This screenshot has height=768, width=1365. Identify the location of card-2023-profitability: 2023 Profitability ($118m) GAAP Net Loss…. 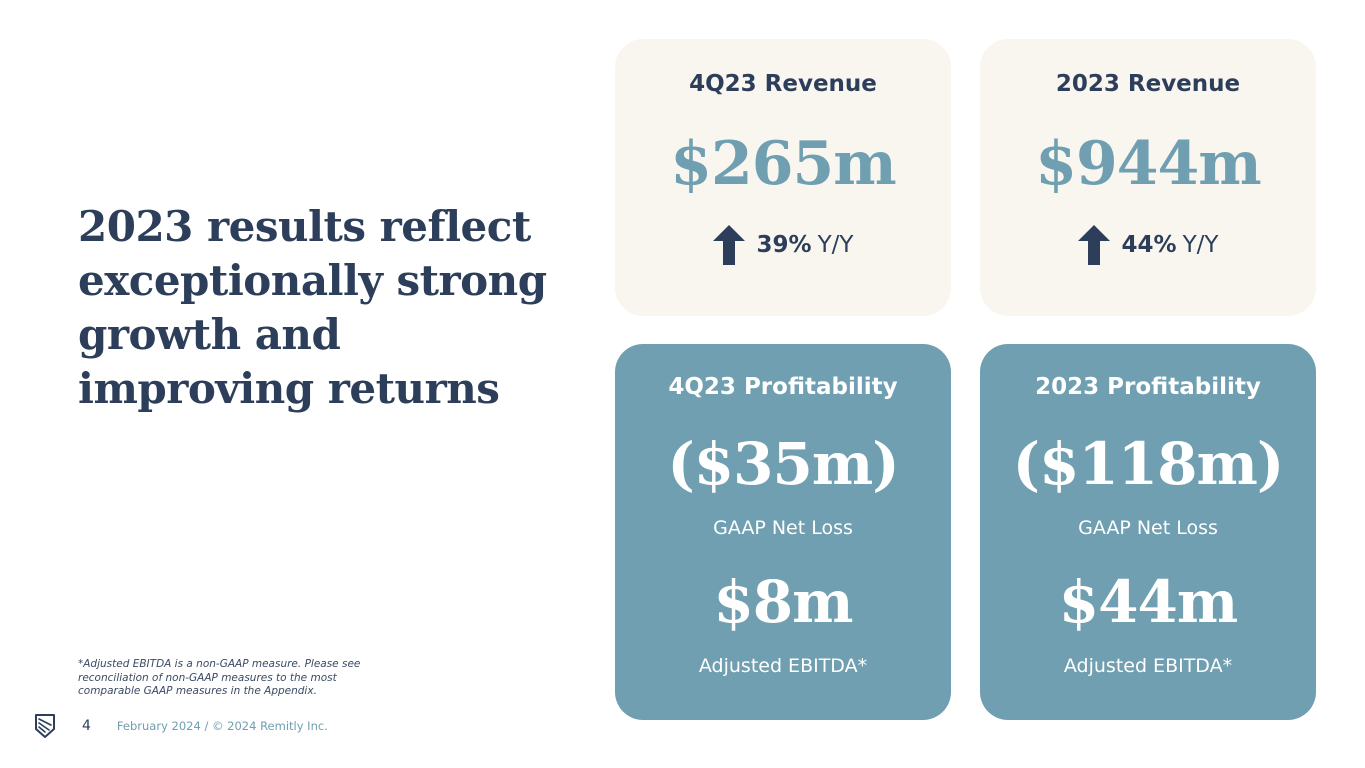
(1148, 532).